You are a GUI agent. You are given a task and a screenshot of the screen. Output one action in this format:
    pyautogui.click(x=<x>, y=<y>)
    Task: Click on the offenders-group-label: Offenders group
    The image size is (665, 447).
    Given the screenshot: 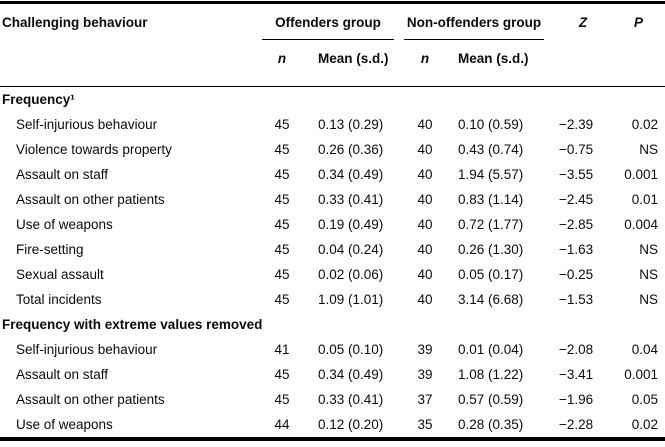 What is the action you would take?
    pyautogui.click(x=328, y=22)
    